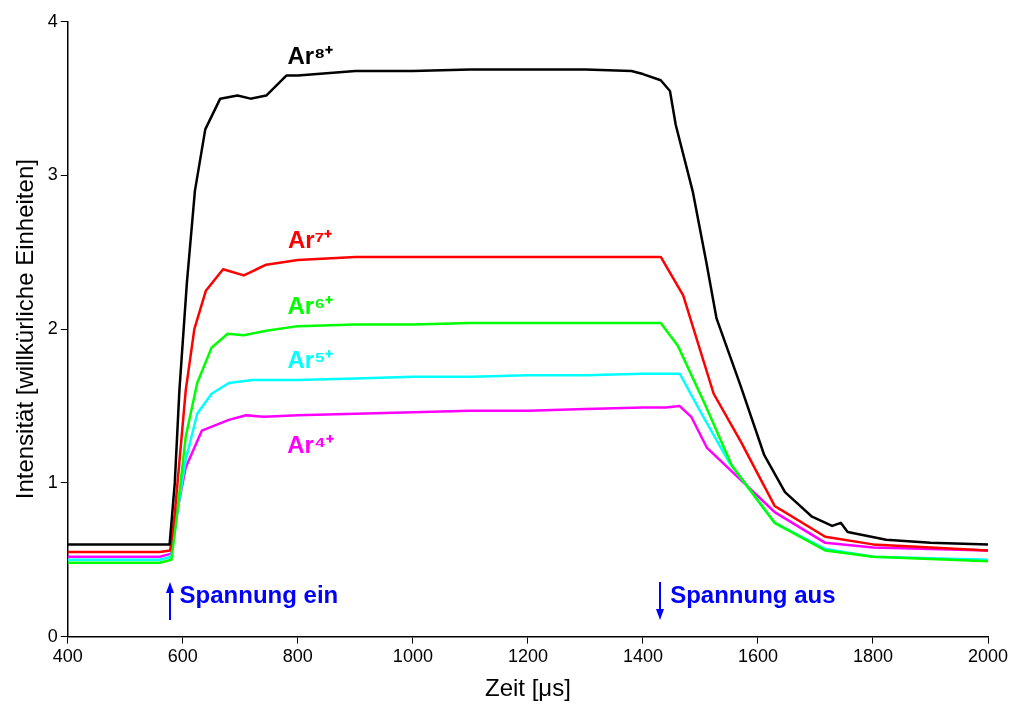 This screenshot has width=1030, height=720. I want to click on series-label: Ar⁷⁺, so click(310, 240).